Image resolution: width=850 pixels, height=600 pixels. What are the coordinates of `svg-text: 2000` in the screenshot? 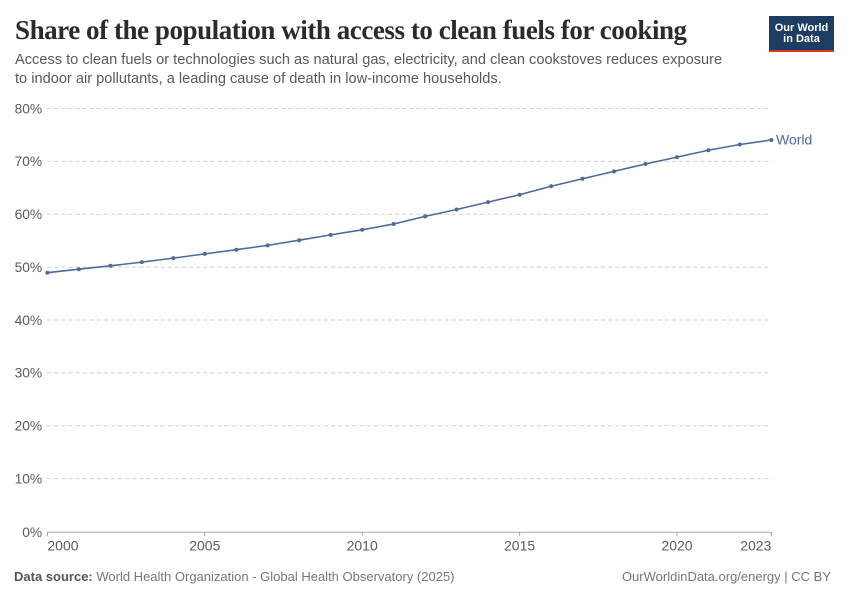 It's located at (62, 546).